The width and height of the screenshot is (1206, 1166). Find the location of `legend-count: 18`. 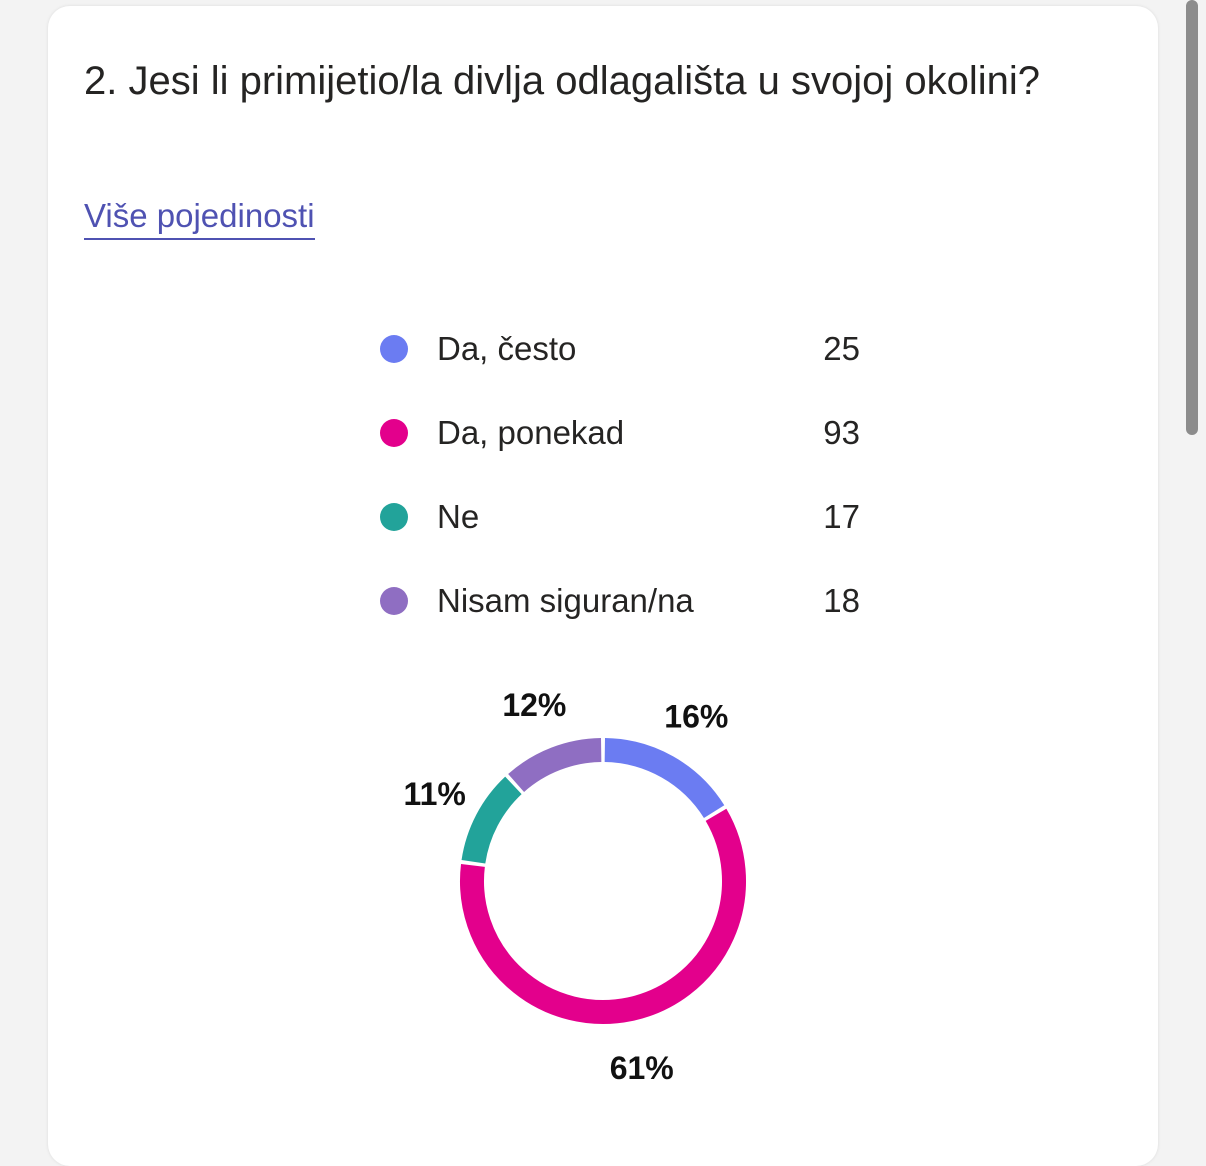

legend-count: 18 is located at coordinates (841, 600).